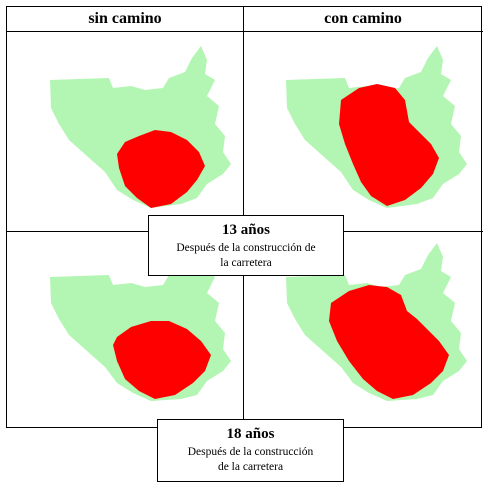 The image size is (491, 486). I want to click on caption-note-line1: Después de la construcción de, so click(246, 248).